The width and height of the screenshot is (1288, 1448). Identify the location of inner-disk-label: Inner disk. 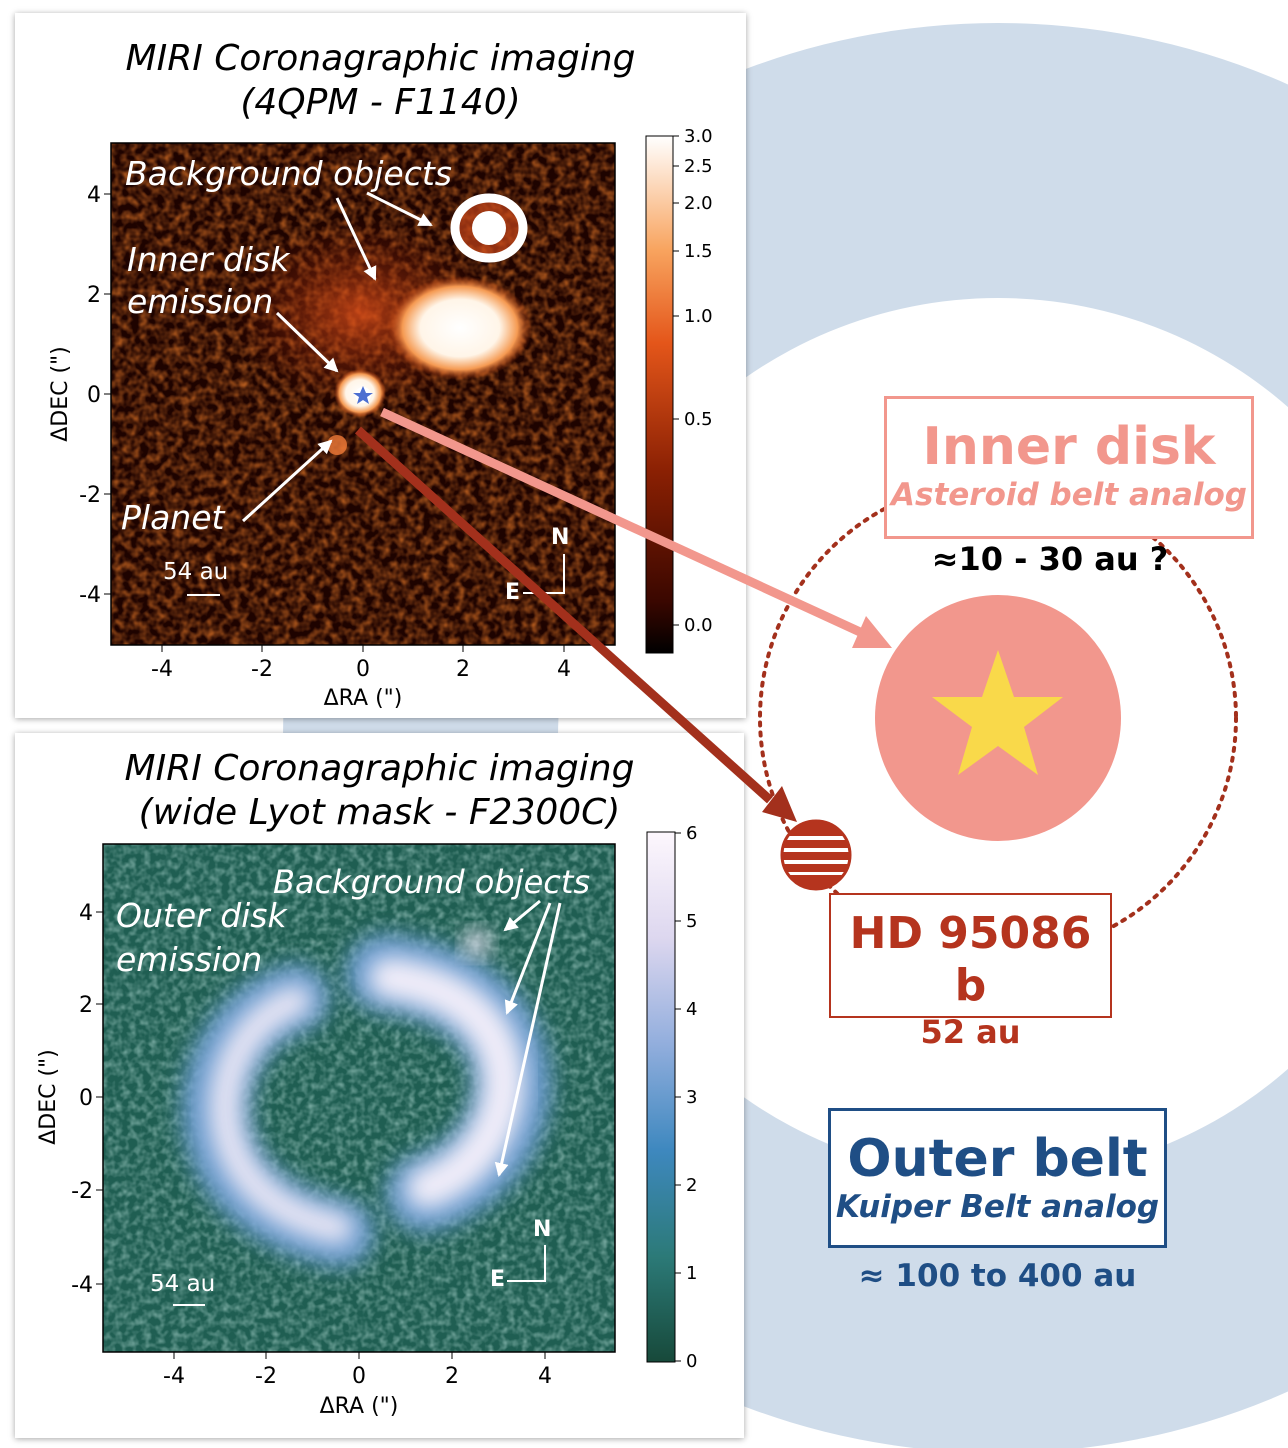
(209, 259).